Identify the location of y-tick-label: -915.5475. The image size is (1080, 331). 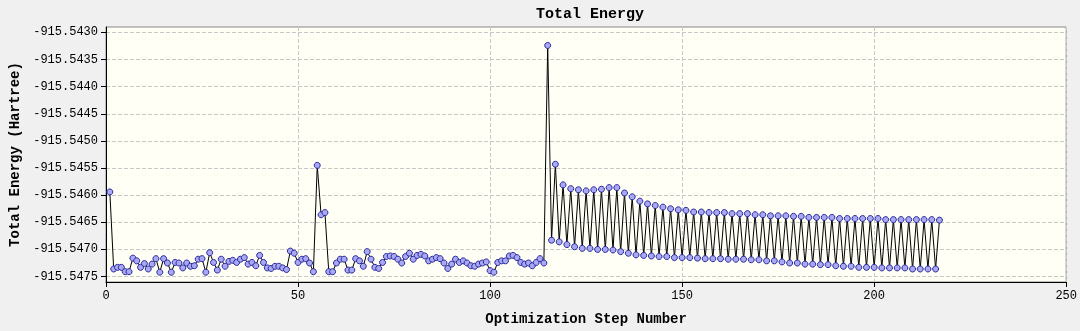
(65, 276).